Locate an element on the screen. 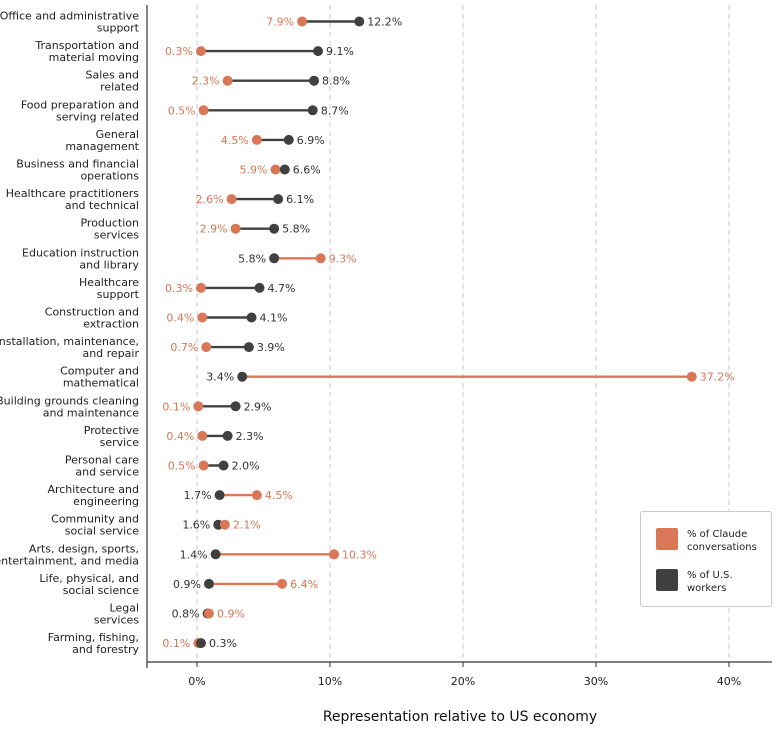 Image resolution: width=784 pixels, height=729 pixels. dot-claude-business-and-financial-operations is located at coordinates (275, 169).